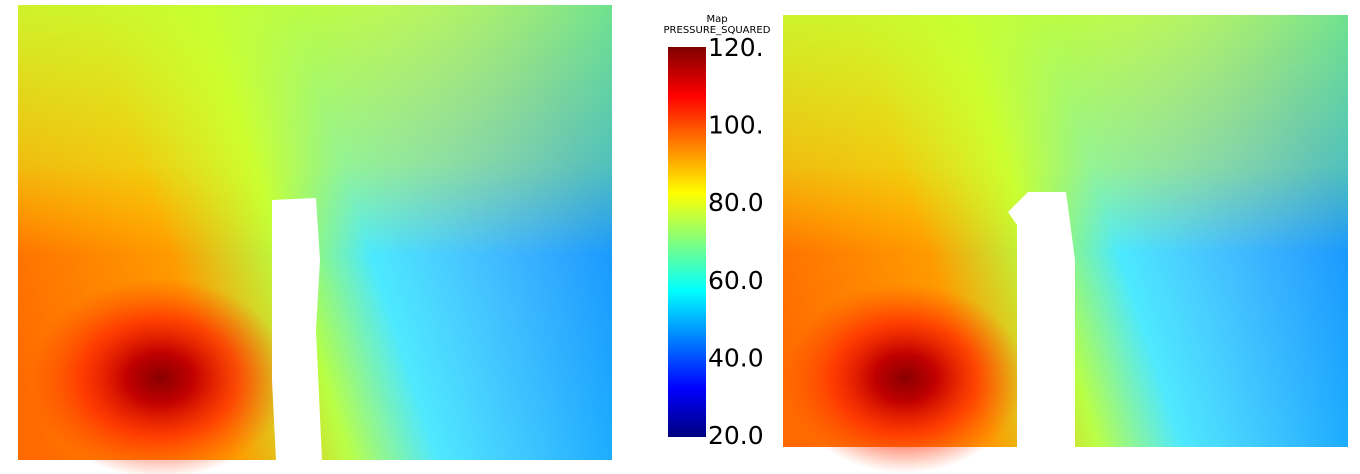 Image resolution: width=1360 pixels, height=474 pixels. Describe the element at coordinates (736, 435) in the screenshot. I see `tick-label: 20.0` at that location.